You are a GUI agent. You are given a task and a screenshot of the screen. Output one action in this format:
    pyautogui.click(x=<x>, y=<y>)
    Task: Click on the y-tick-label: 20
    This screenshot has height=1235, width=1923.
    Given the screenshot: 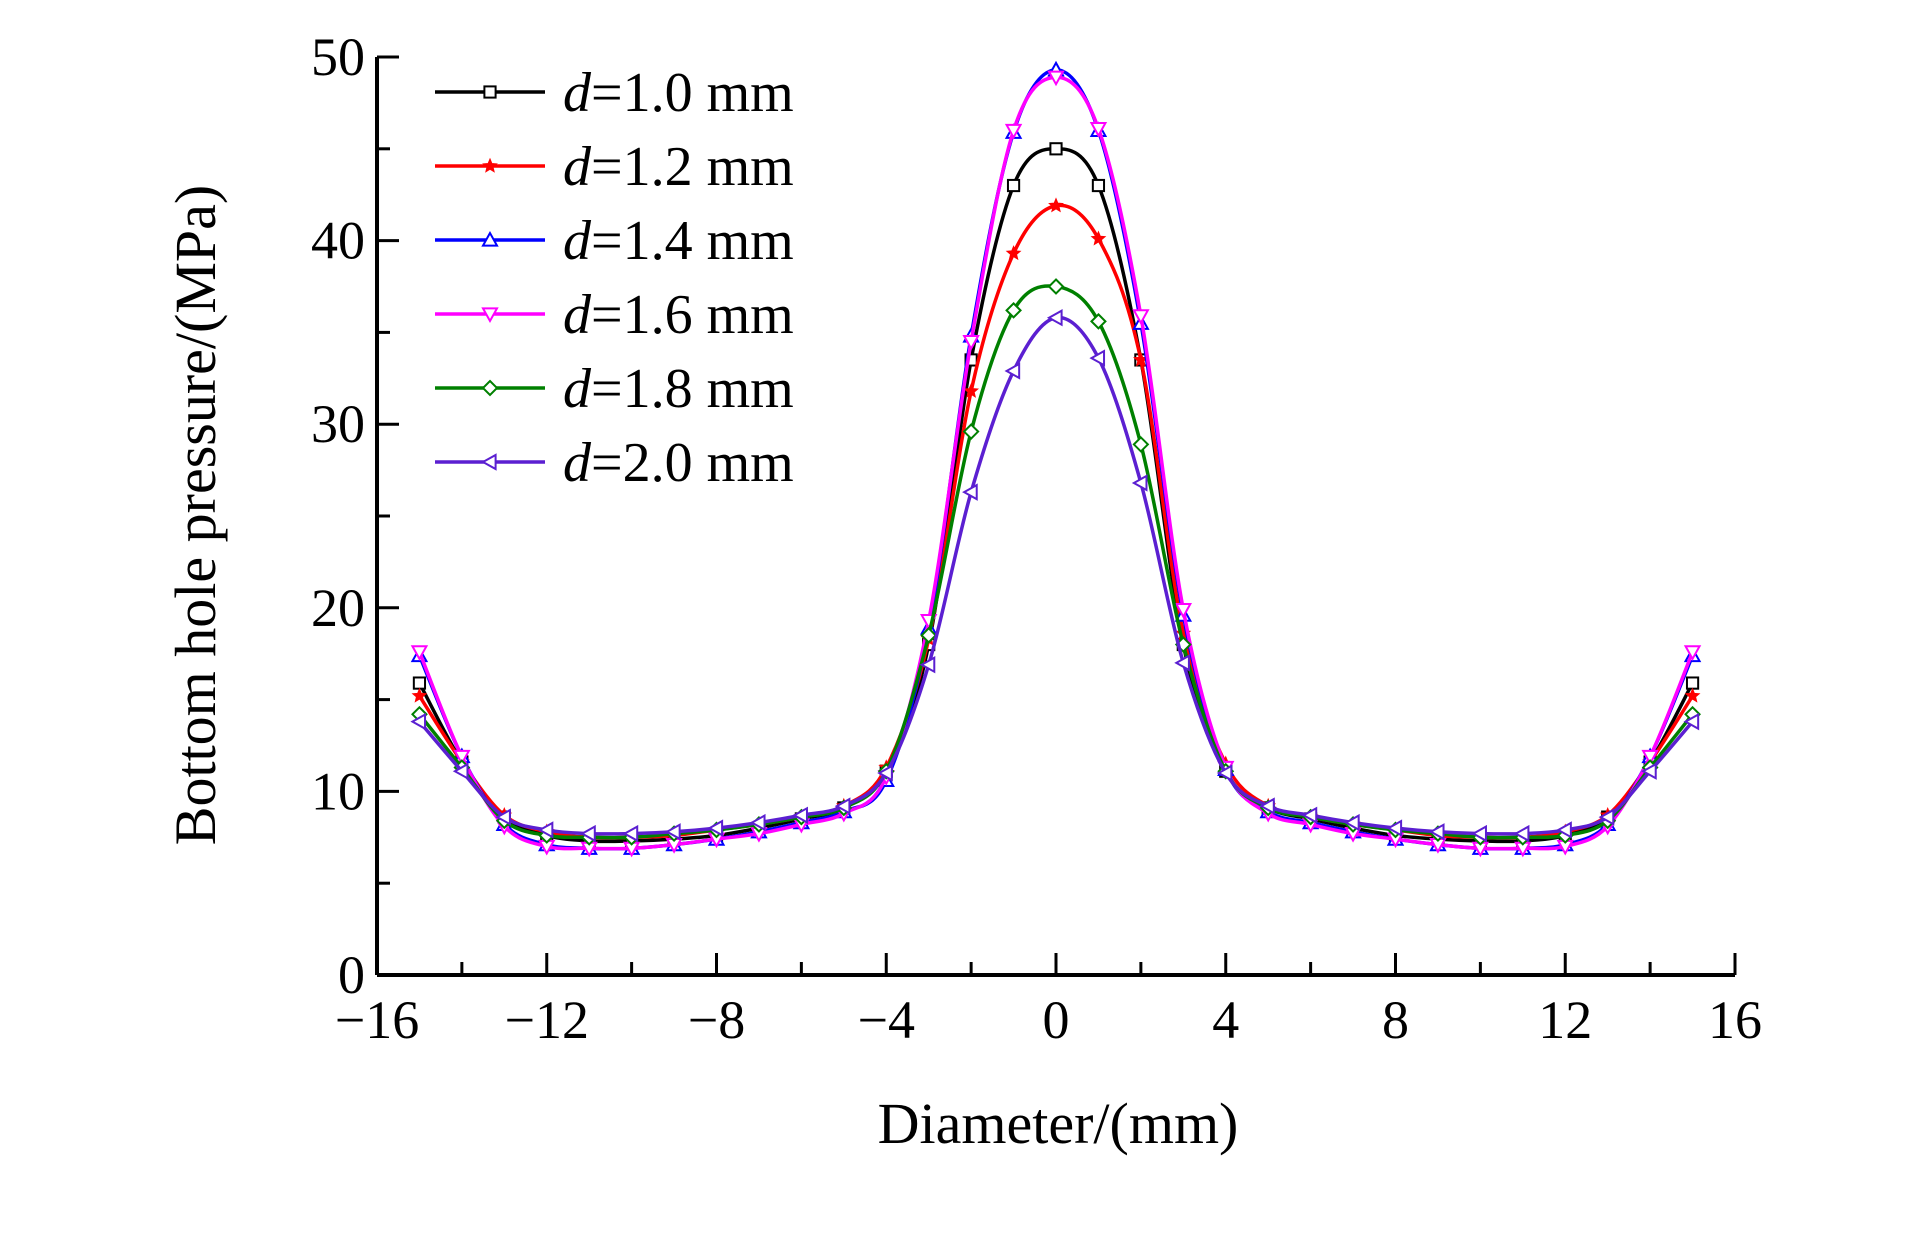 What is the action you would take?
    pyautogui.click(x=338, y=608)
    